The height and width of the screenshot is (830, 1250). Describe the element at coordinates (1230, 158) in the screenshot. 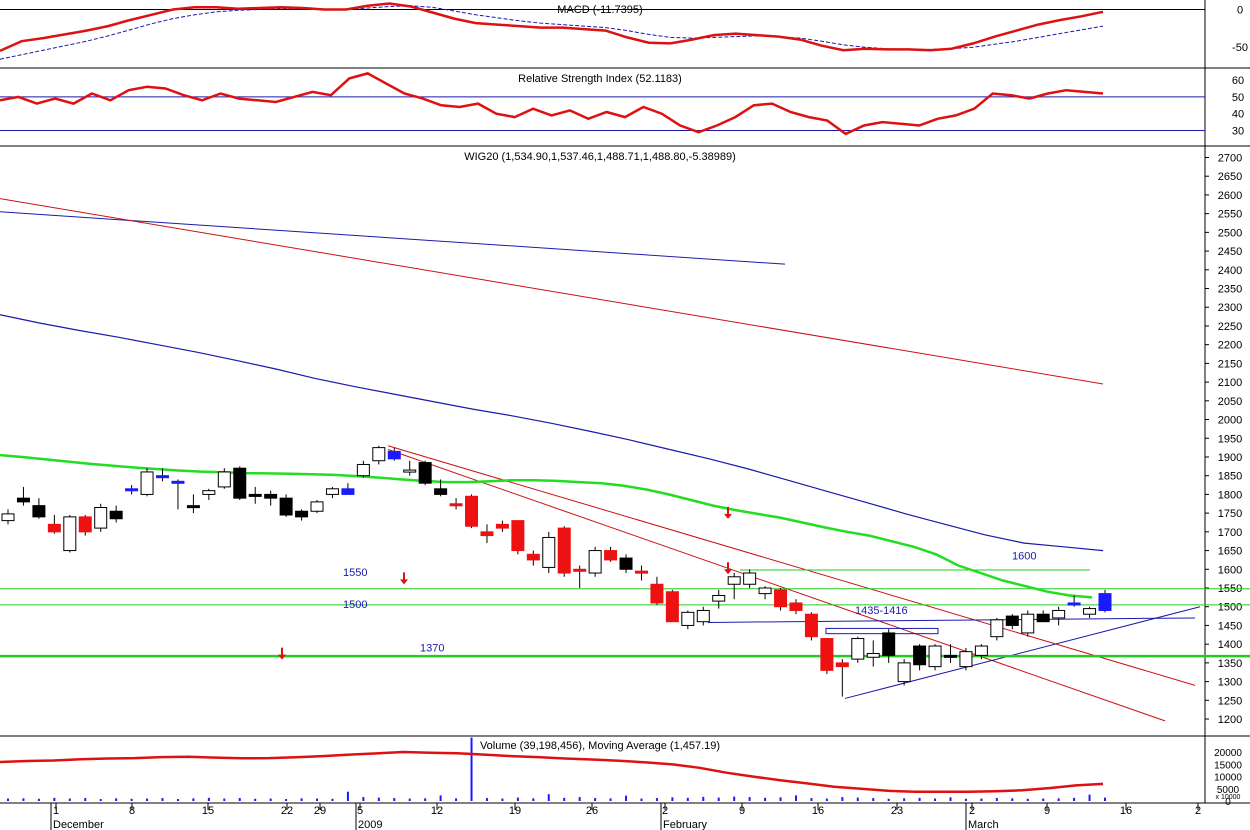

I see `price-tick-label: 2700` at that location.